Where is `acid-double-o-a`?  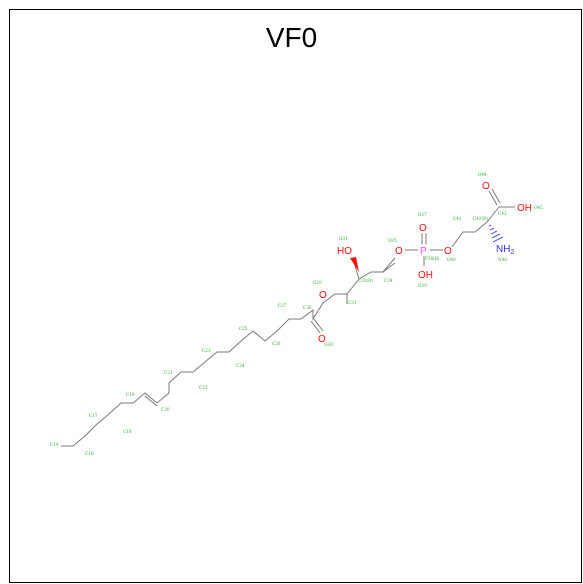 acid-double-o-a is located at coordinates (493, 198).